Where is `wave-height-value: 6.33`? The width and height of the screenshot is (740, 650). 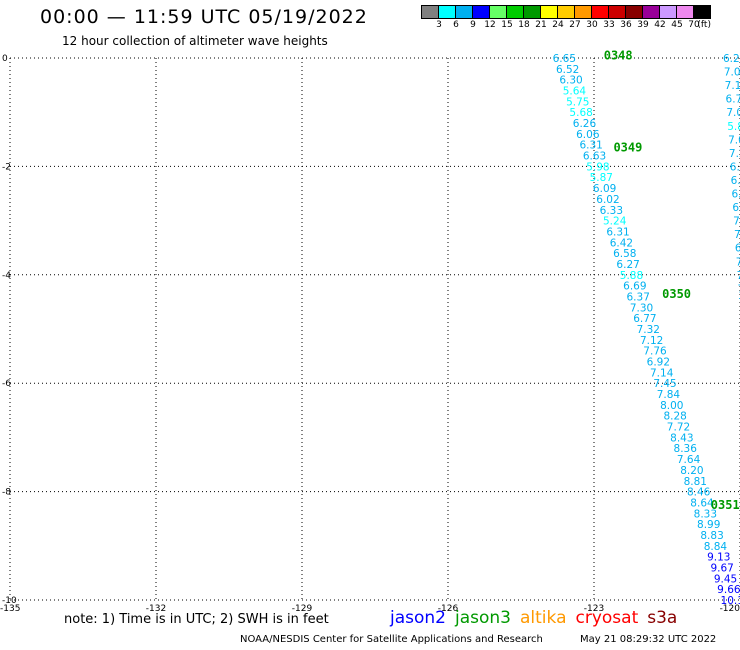 wave-height-value: 6.33 is located at coordinates (611, 211).